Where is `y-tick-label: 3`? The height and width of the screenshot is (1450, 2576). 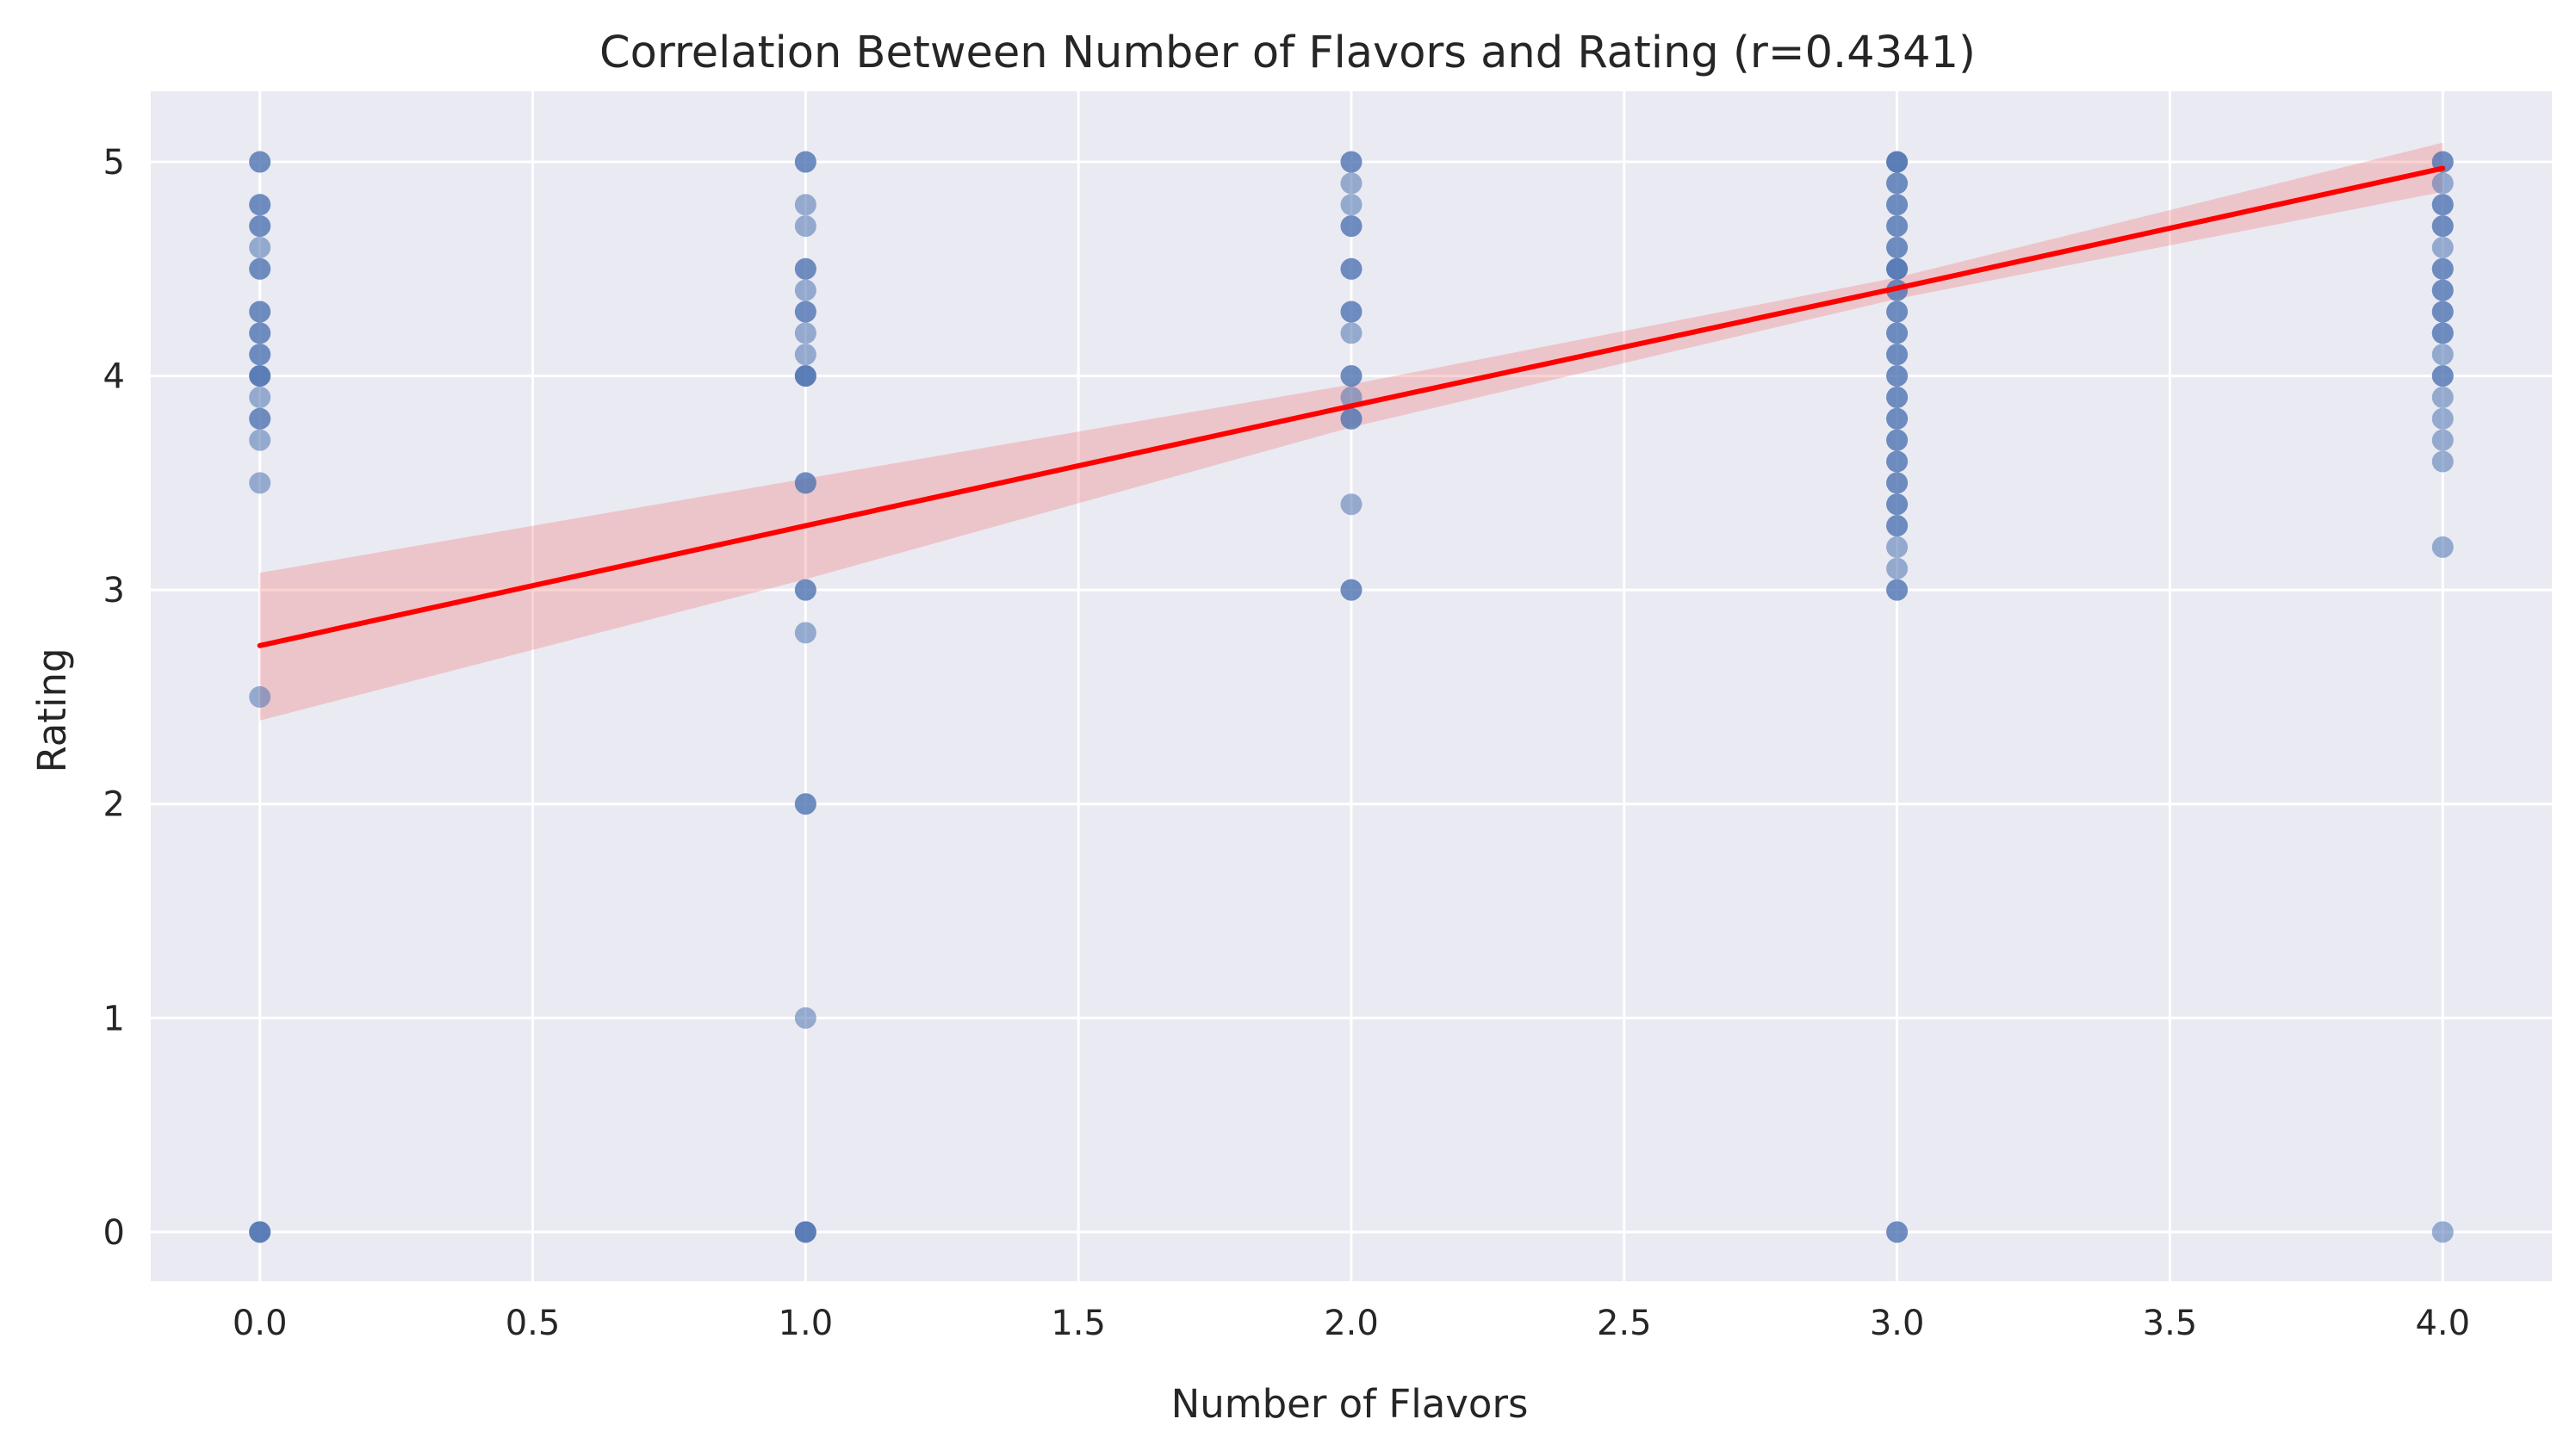 y-tick-label: 3 is located at coordinates (114, 590).